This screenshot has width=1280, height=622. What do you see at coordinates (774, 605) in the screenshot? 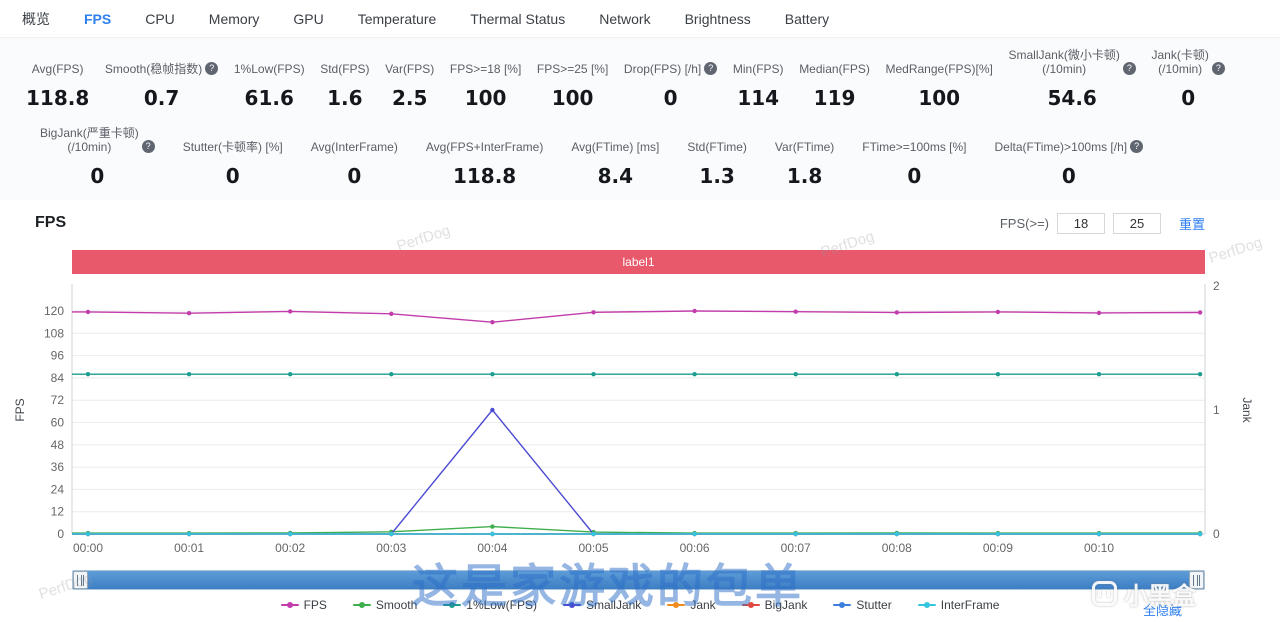
I see `legend-item: BigJank` at bounding box center [774, 605].